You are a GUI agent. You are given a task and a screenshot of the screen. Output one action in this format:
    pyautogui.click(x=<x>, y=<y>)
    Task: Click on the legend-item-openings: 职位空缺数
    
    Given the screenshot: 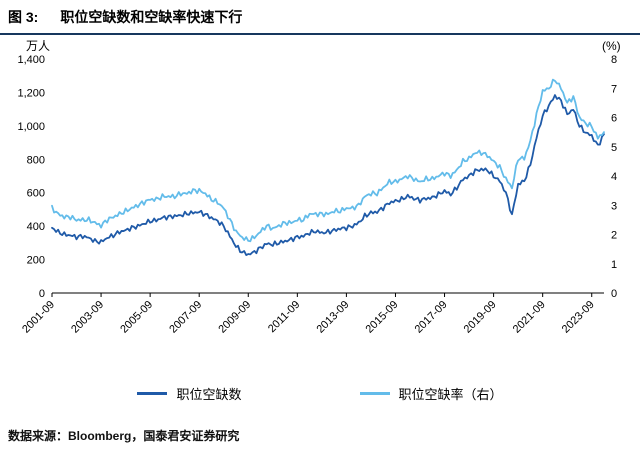 What is the action you would take?
    pyautogui.click(x=189, y=393)
    